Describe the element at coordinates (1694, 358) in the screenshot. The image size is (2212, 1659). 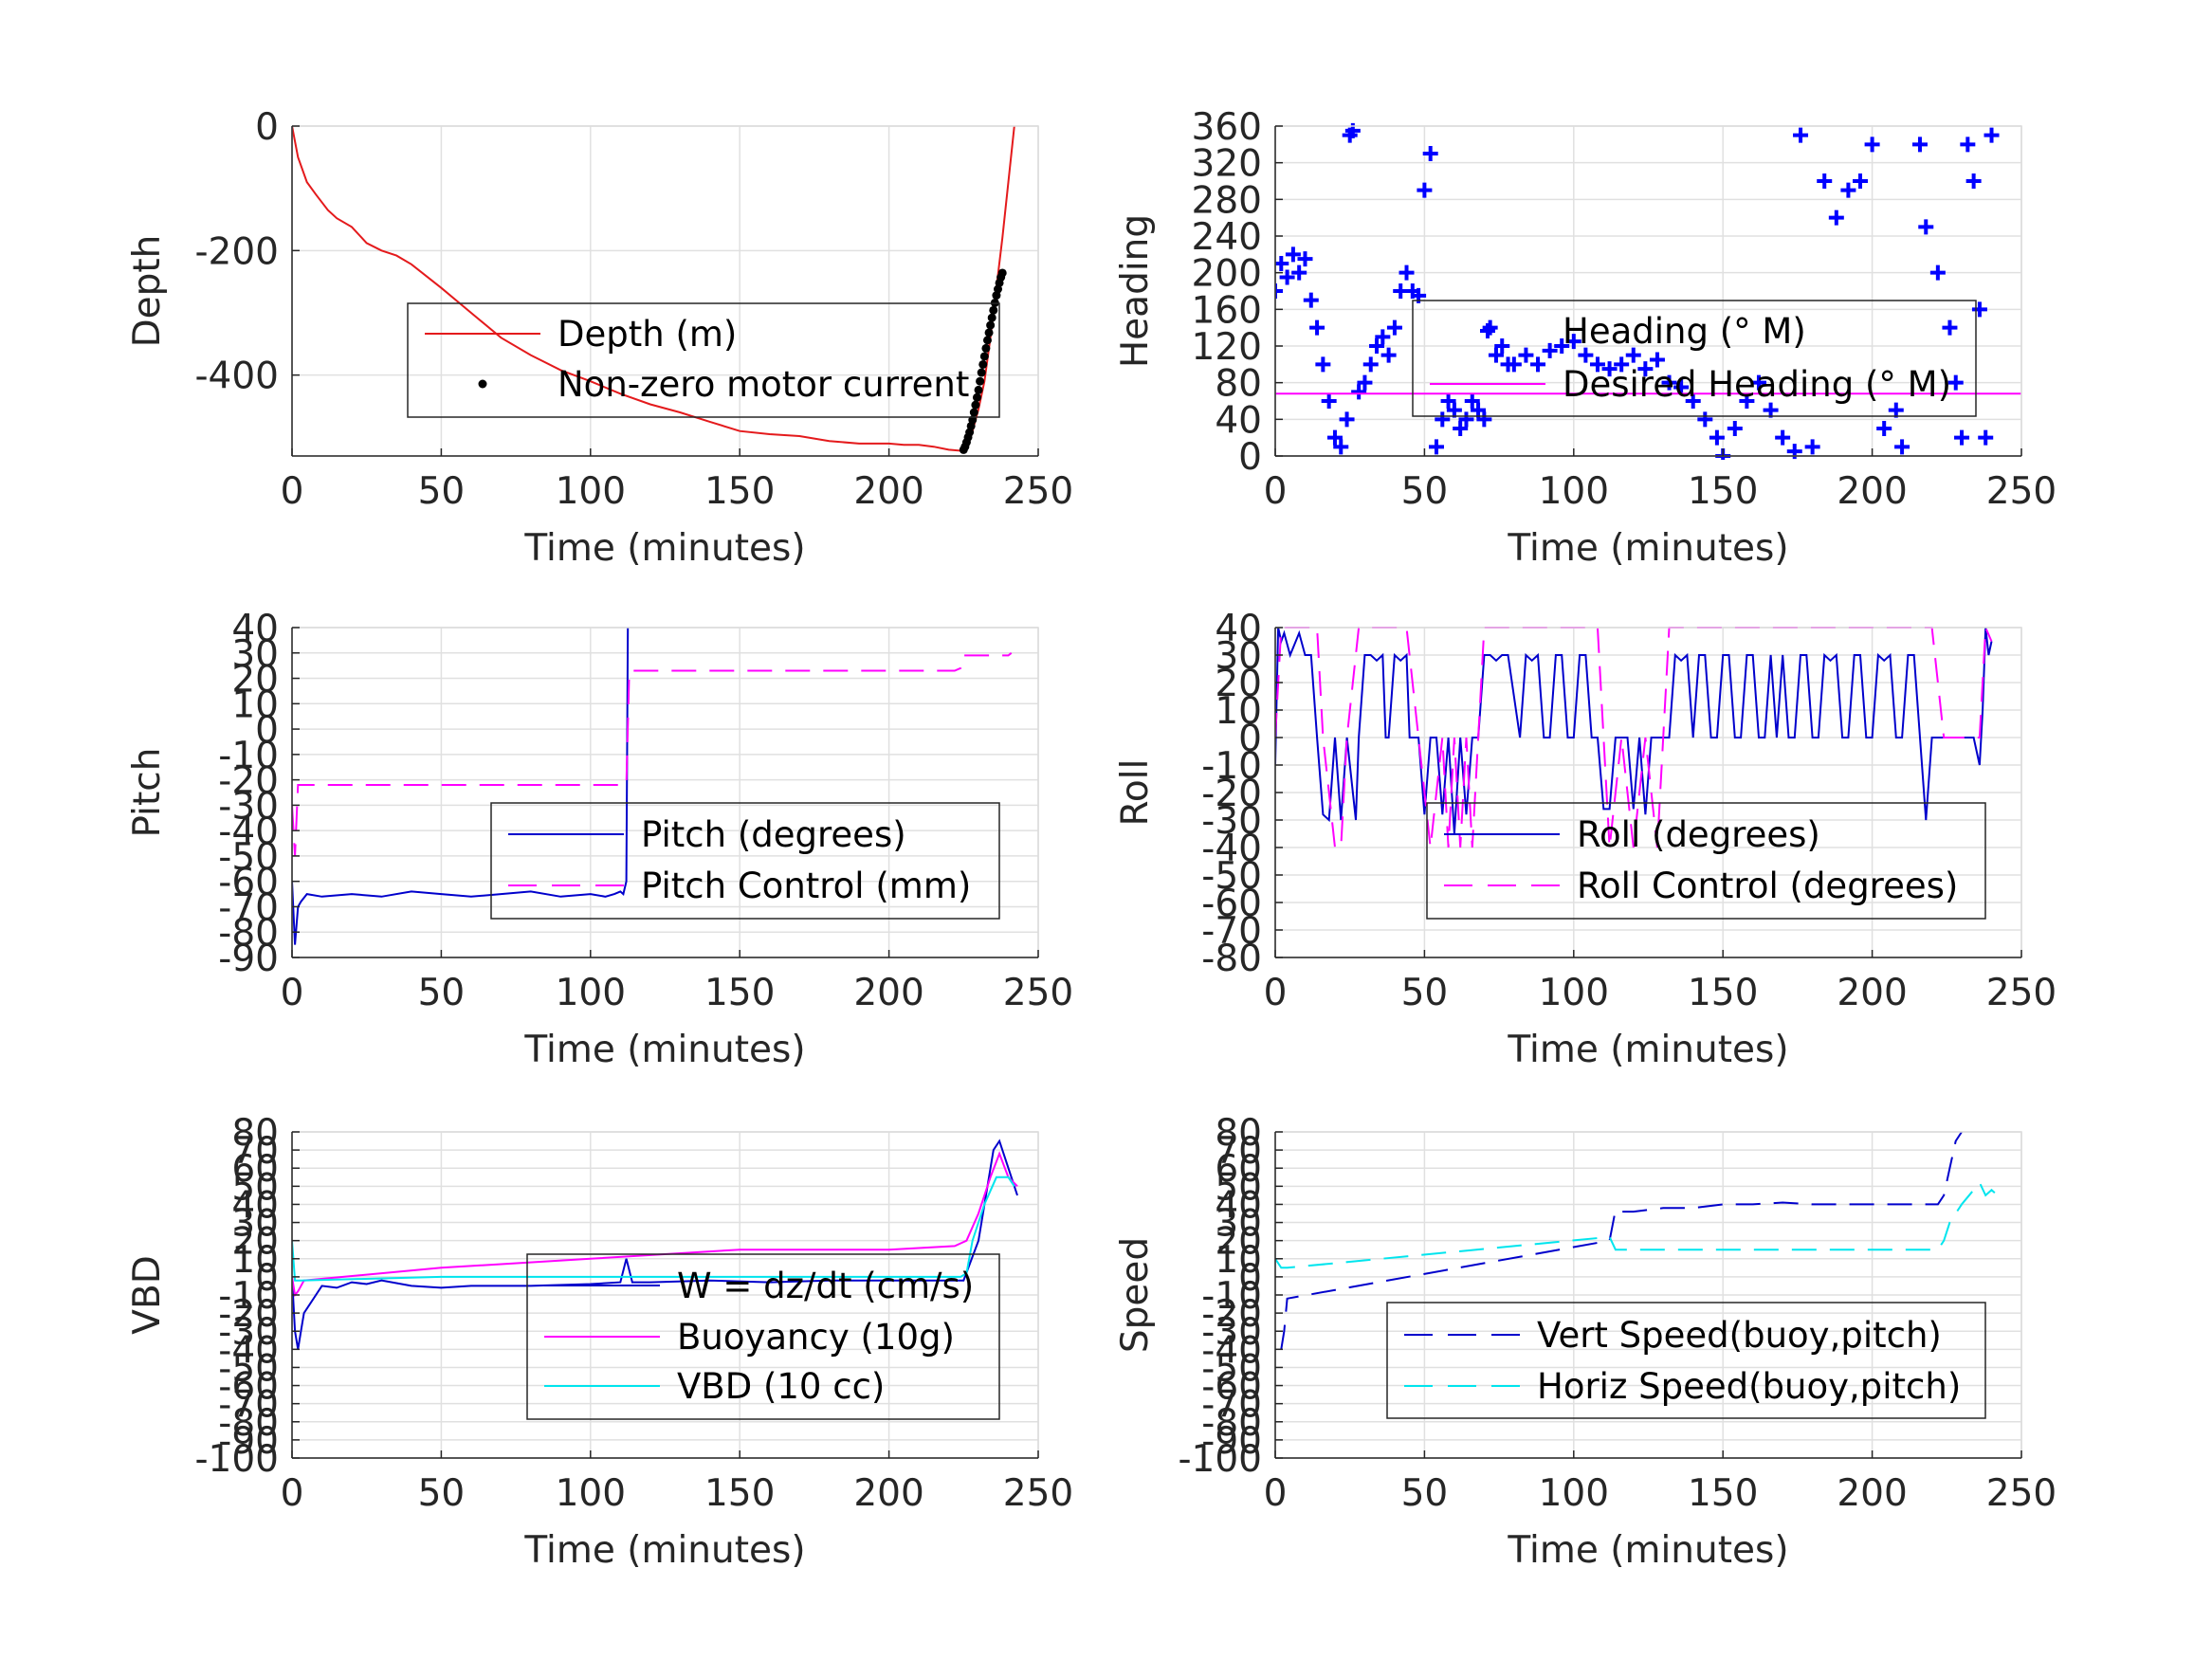
I see `heading-legend-box` at that location.